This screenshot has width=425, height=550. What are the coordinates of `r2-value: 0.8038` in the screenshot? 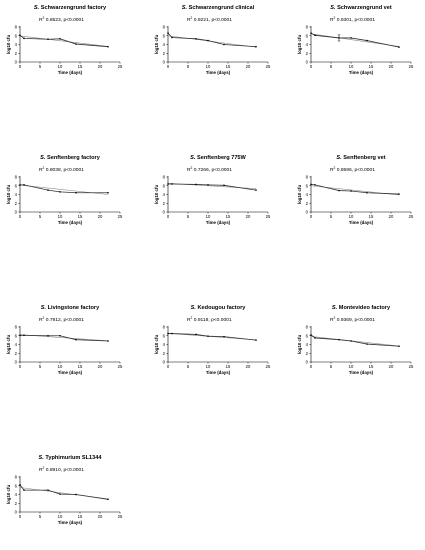 It's located at (53, 170).